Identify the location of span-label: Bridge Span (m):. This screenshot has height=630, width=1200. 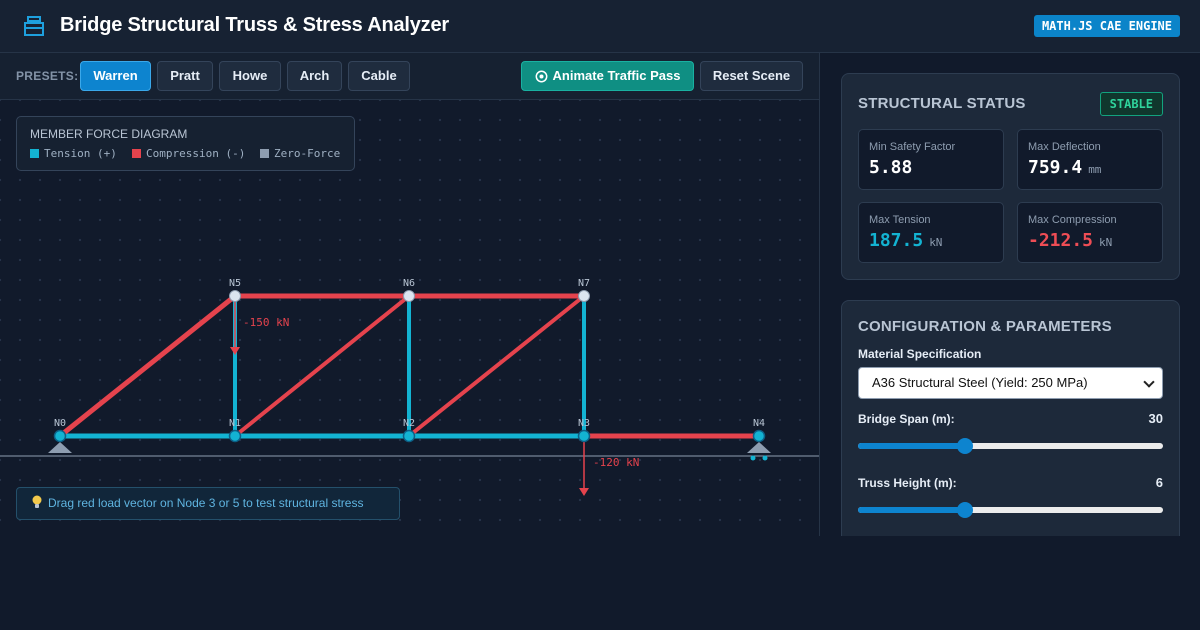
(906, 419).